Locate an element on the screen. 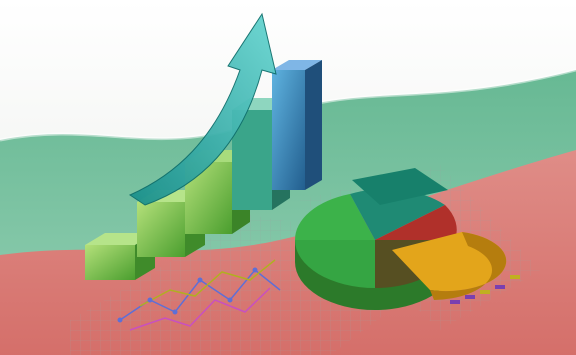 This screenshot has width=576, height=355. growth-arrow-icon is located at coordinates (202, 109).